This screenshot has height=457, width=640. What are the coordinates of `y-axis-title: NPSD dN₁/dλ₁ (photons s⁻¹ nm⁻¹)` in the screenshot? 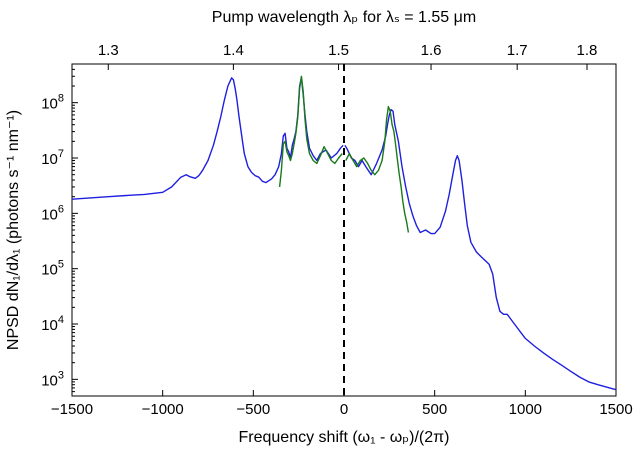 It's located at (13, 230).